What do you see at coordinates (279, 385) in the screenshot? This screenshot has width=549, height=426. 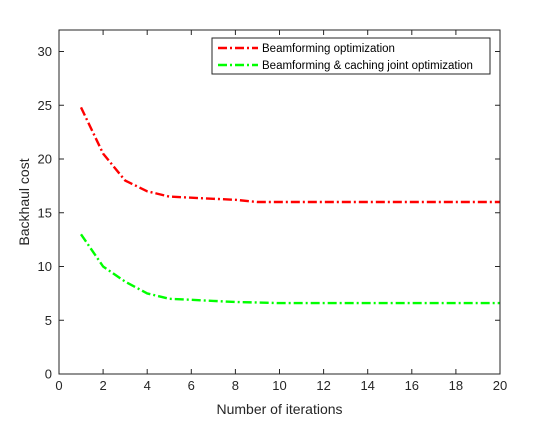 I see `x-tick-label: 10` at bounding box center [279, 385].